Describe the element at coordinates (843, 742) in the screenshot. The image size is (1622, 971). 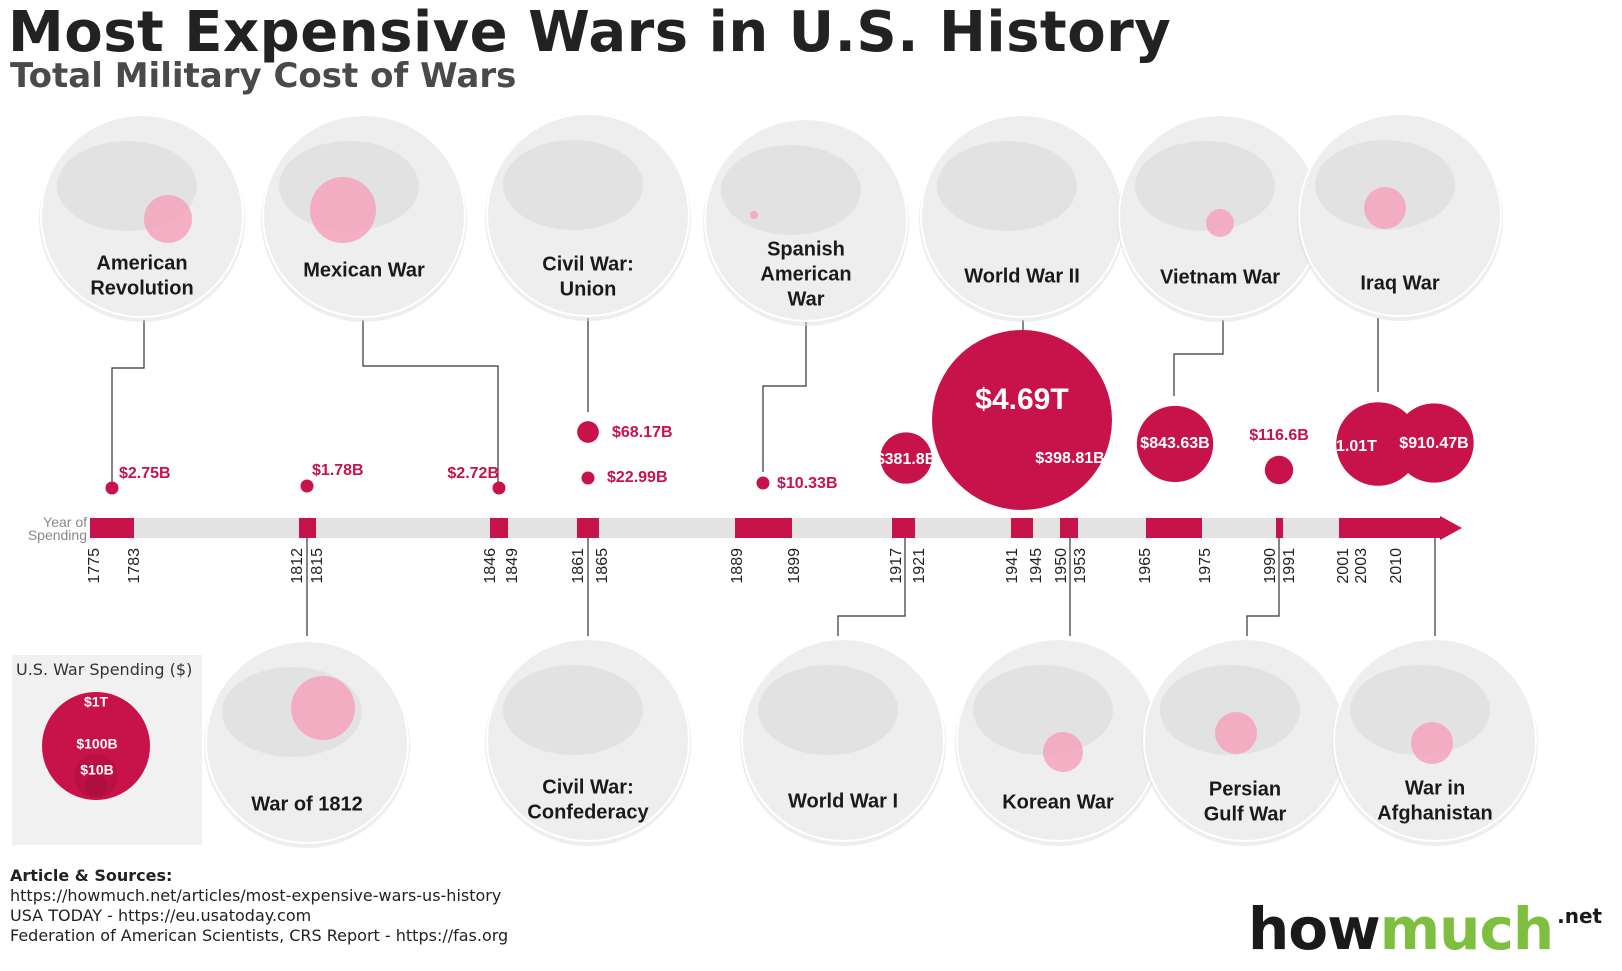
I see `globe-world-war-i: World War I` at that location.